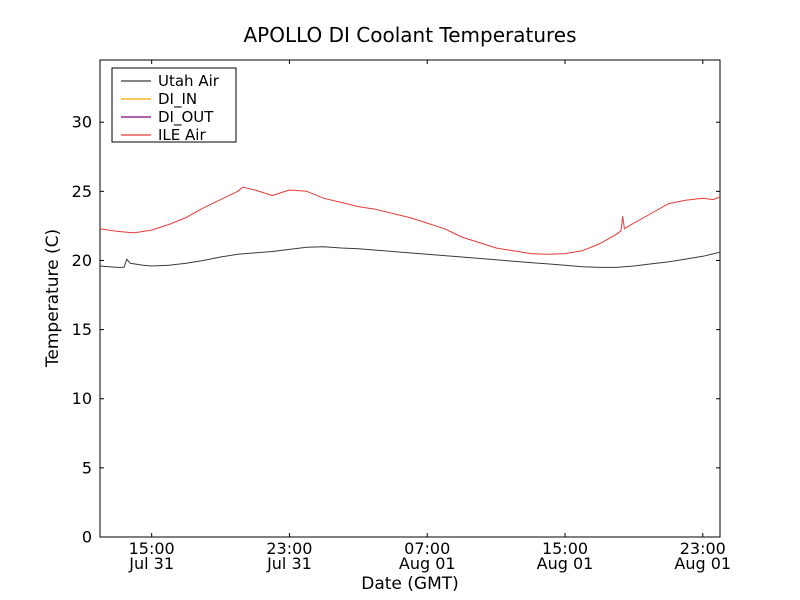 The image size is (800, 600). Describe the element at coordinates (427, 548) in the screenshot. I see `x-tick-time-label: 07:00` at that location.